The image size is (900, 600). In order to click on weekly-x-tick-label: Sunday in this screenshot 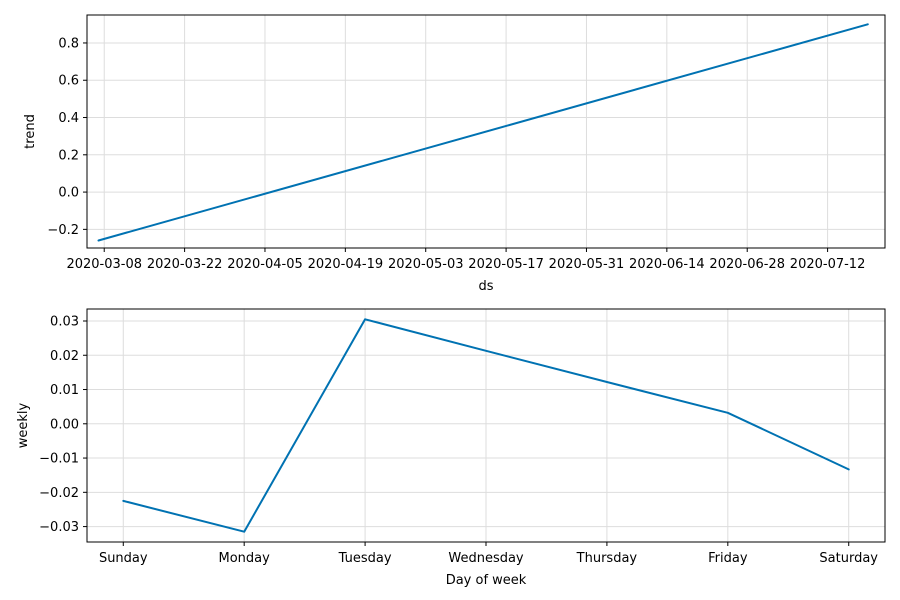, I will do `click(123, 558)`.